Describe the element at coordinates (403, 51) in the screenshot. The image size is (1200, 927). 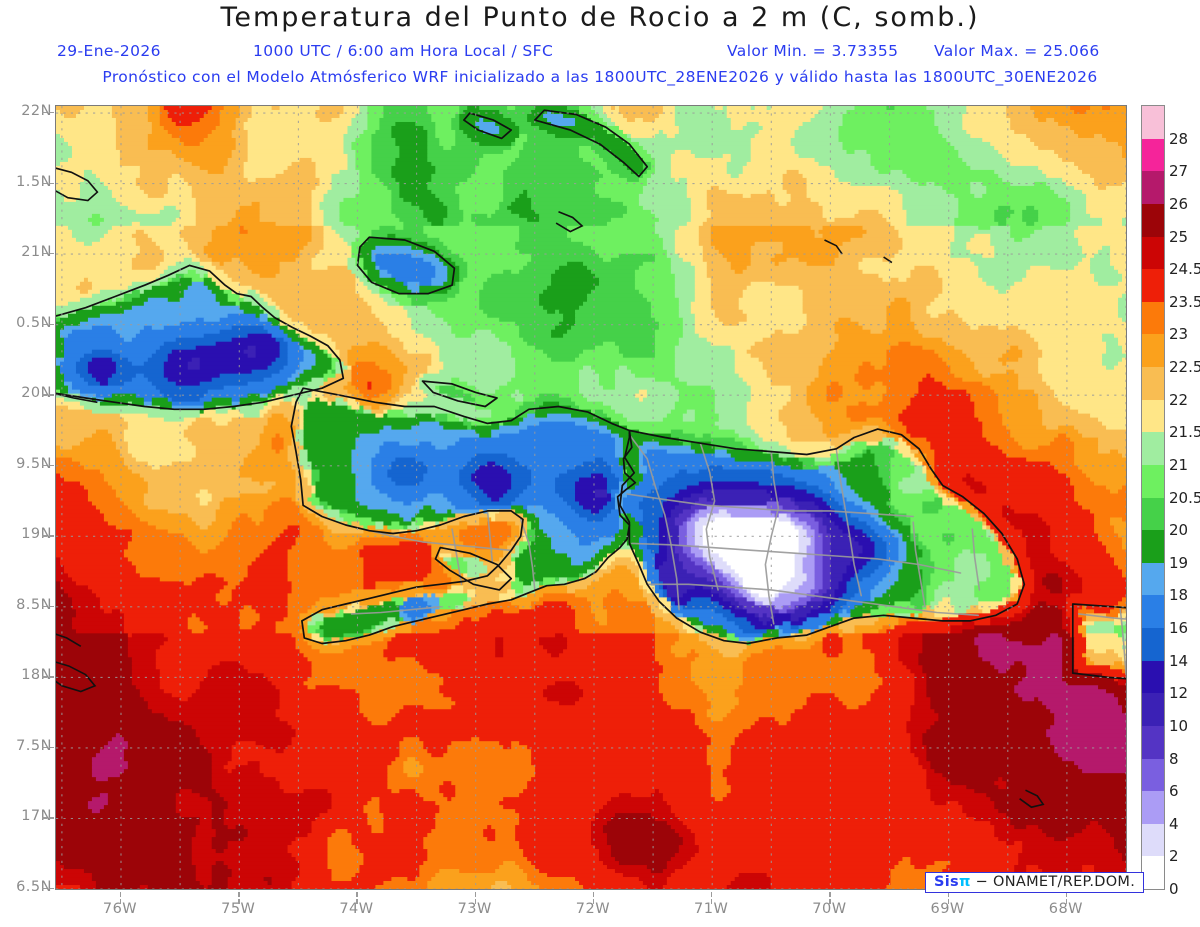
I see `forecast-time: 1000 UTC / 6:00 am Hora Local / SFC` at that location.